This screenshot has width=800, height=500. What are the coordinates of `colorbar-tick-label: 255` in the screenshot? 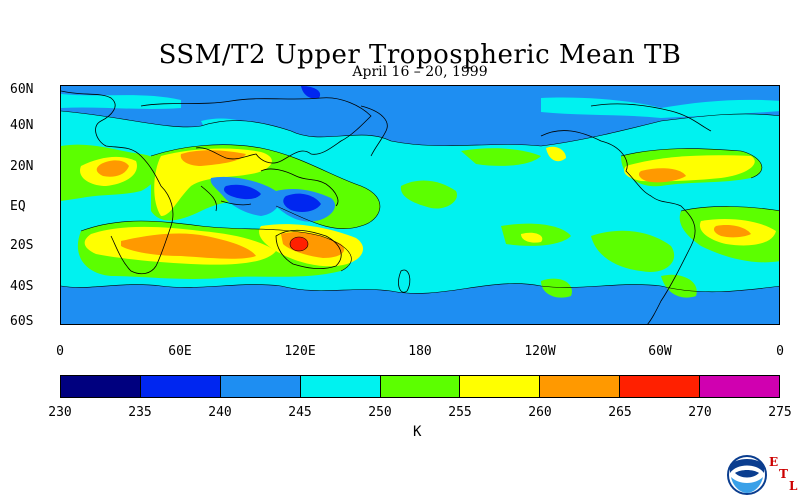 It's located at (460, 412).